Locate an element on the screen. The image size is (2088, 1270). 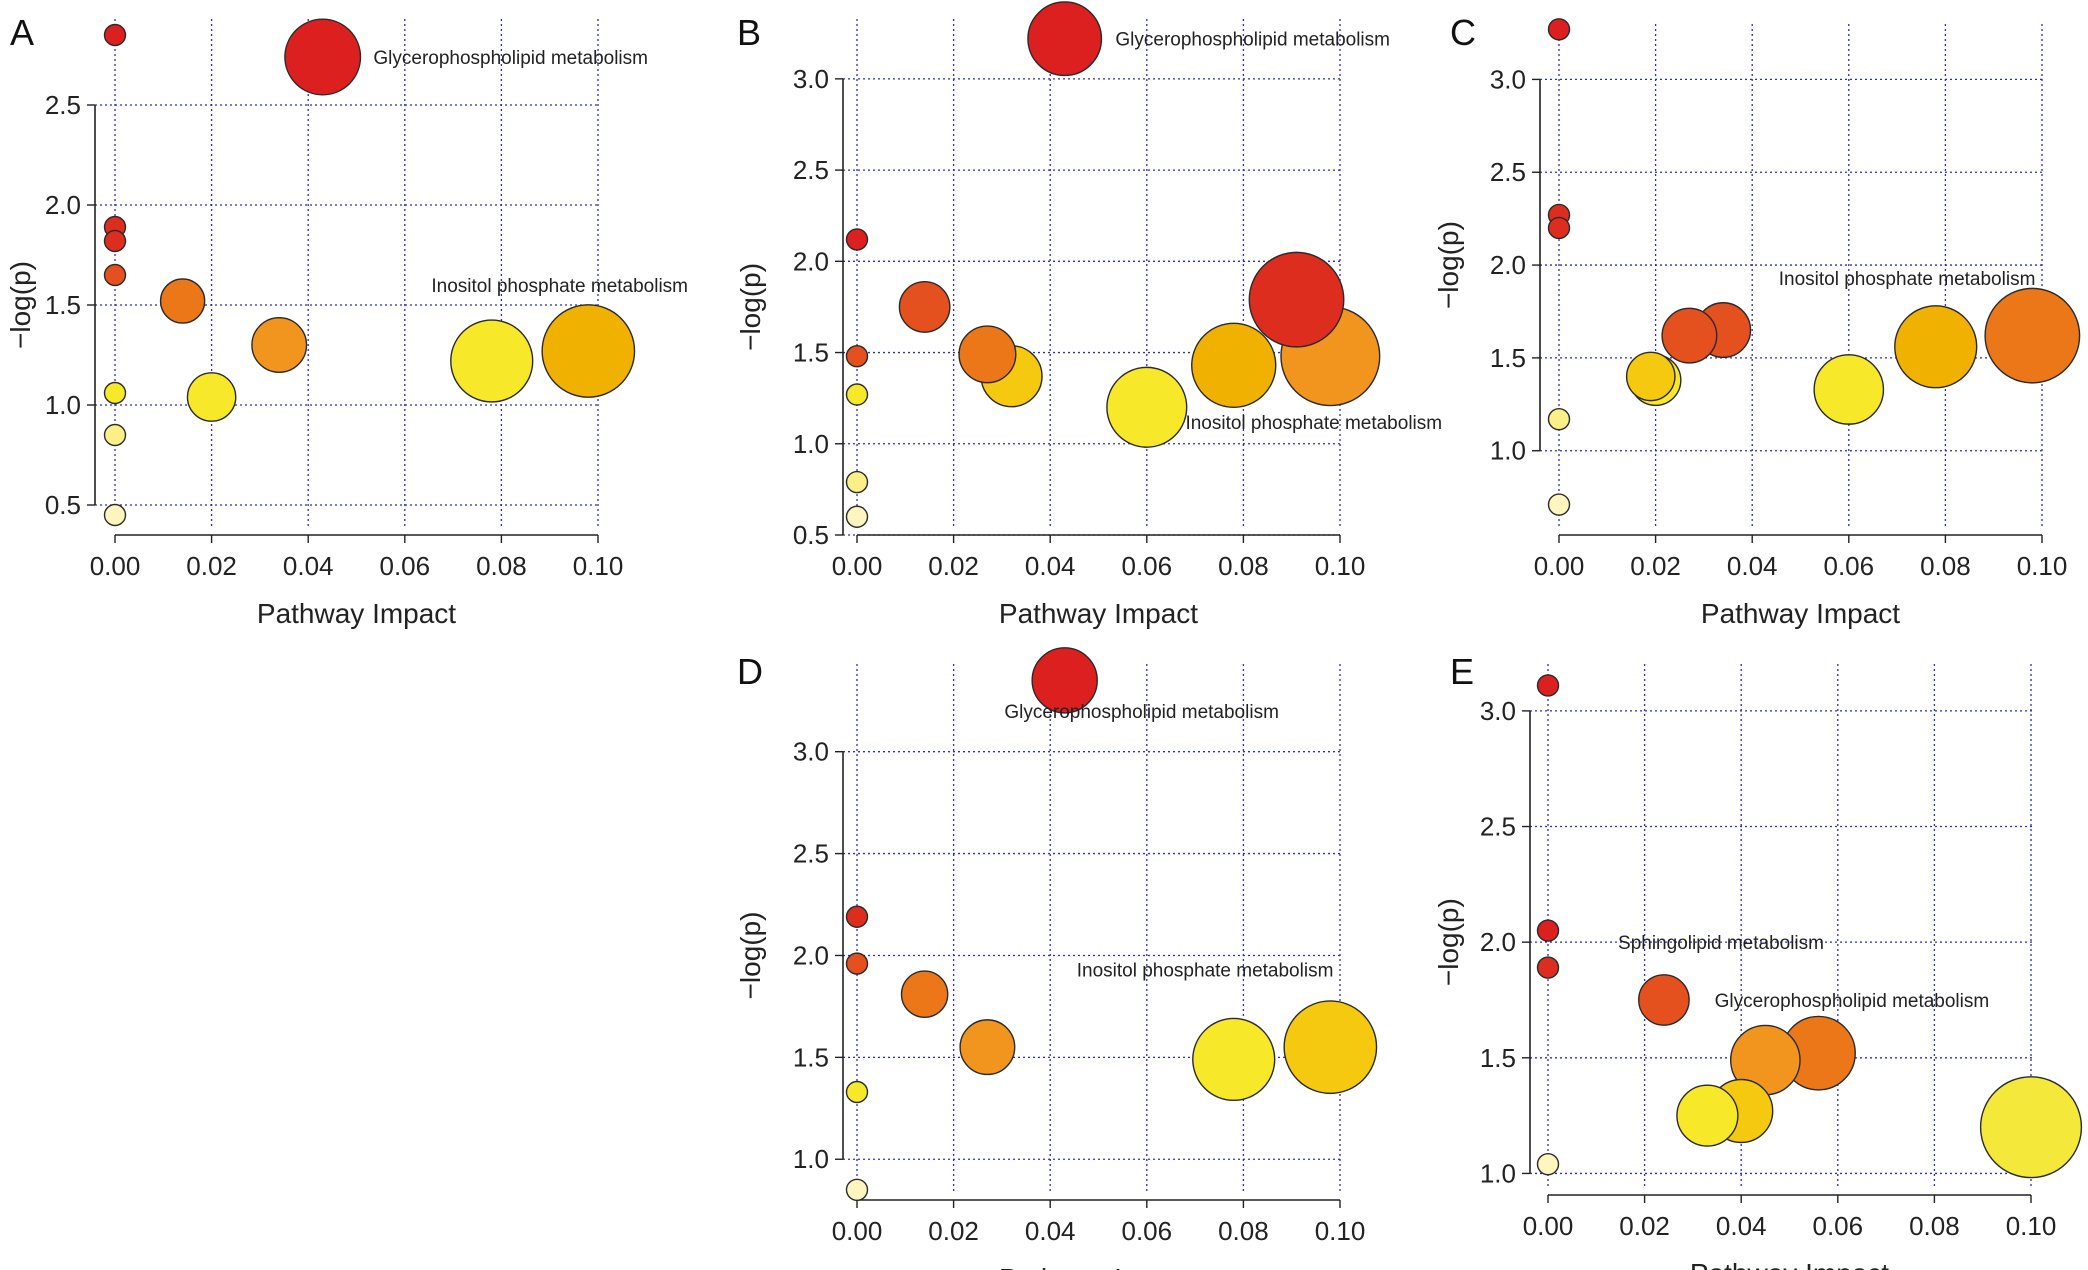
panel-letter: C is located at coordinates (1463, 32).